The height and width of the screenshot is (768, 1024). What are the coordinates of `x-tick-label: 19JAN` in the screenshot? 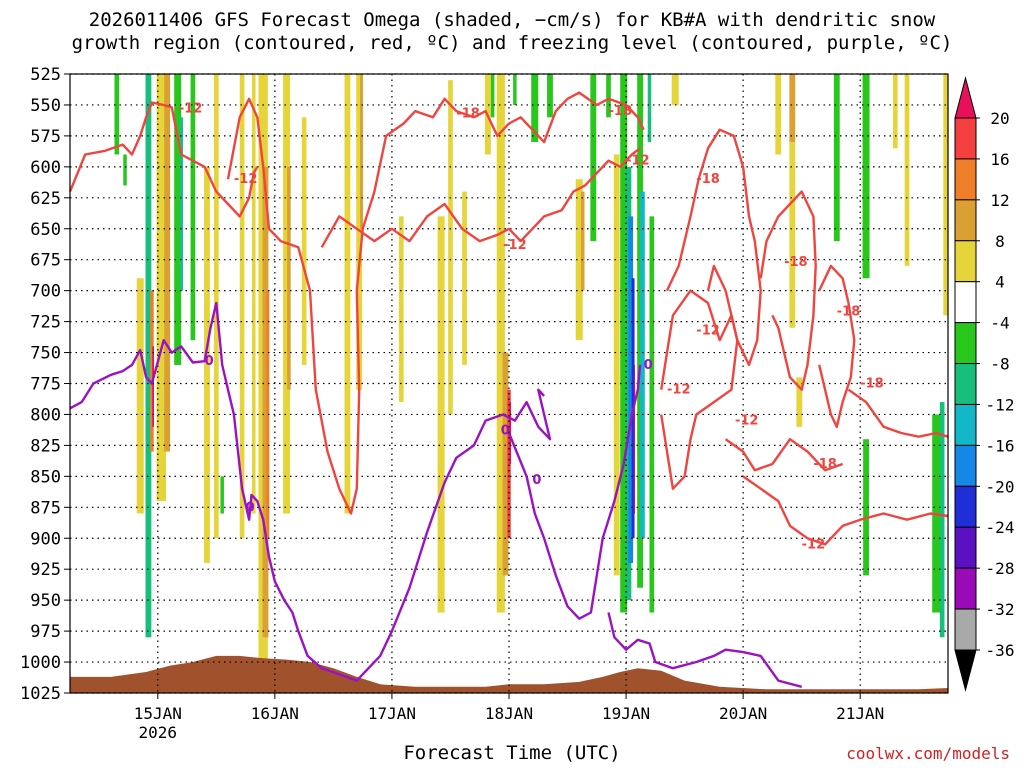 It's located at (626, 713).